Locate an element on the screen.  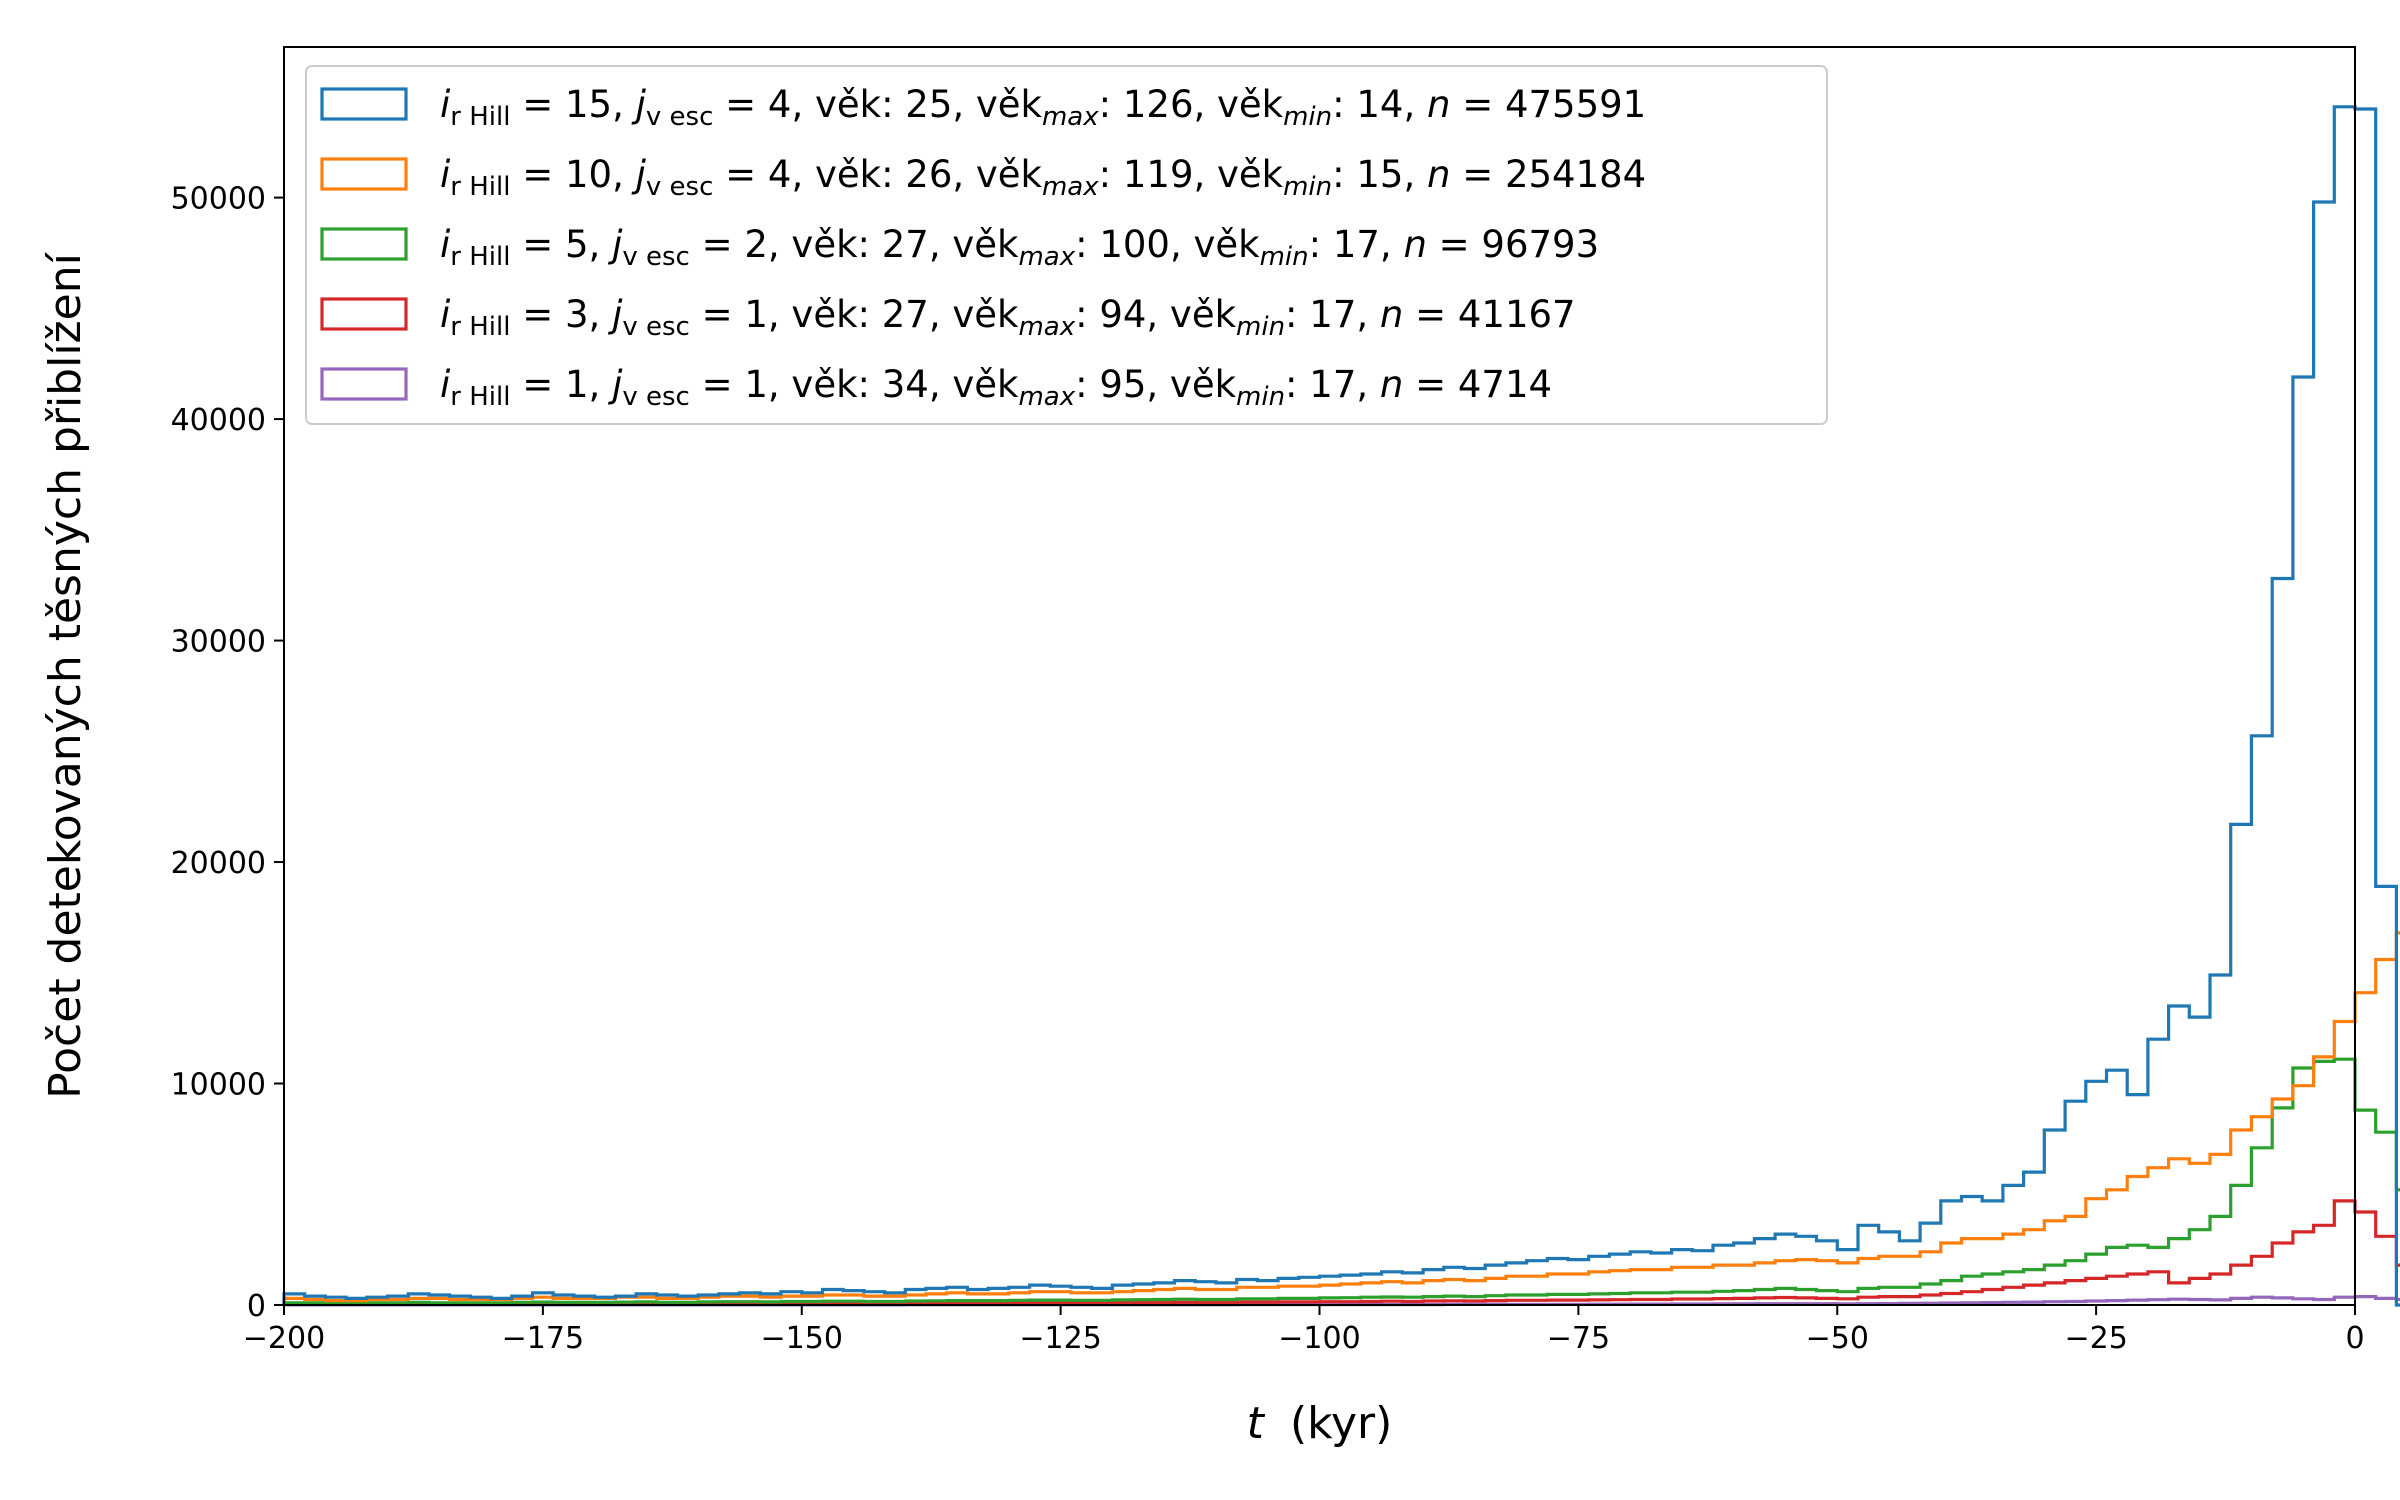
x-axis-ticks: −200 −175 −150 −125 −100 −75 −50 −25 0 is located at coordinates (1304, 1330).